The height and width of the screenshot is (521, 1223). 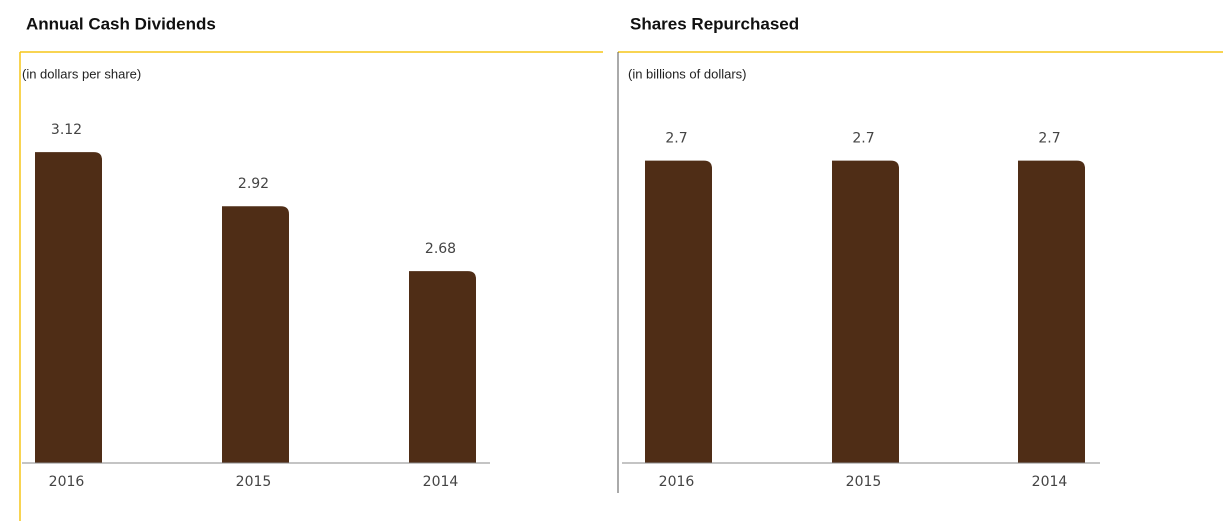 I want to click on chart-title: Annual Cash Dividends, so click(x=121, y=23).